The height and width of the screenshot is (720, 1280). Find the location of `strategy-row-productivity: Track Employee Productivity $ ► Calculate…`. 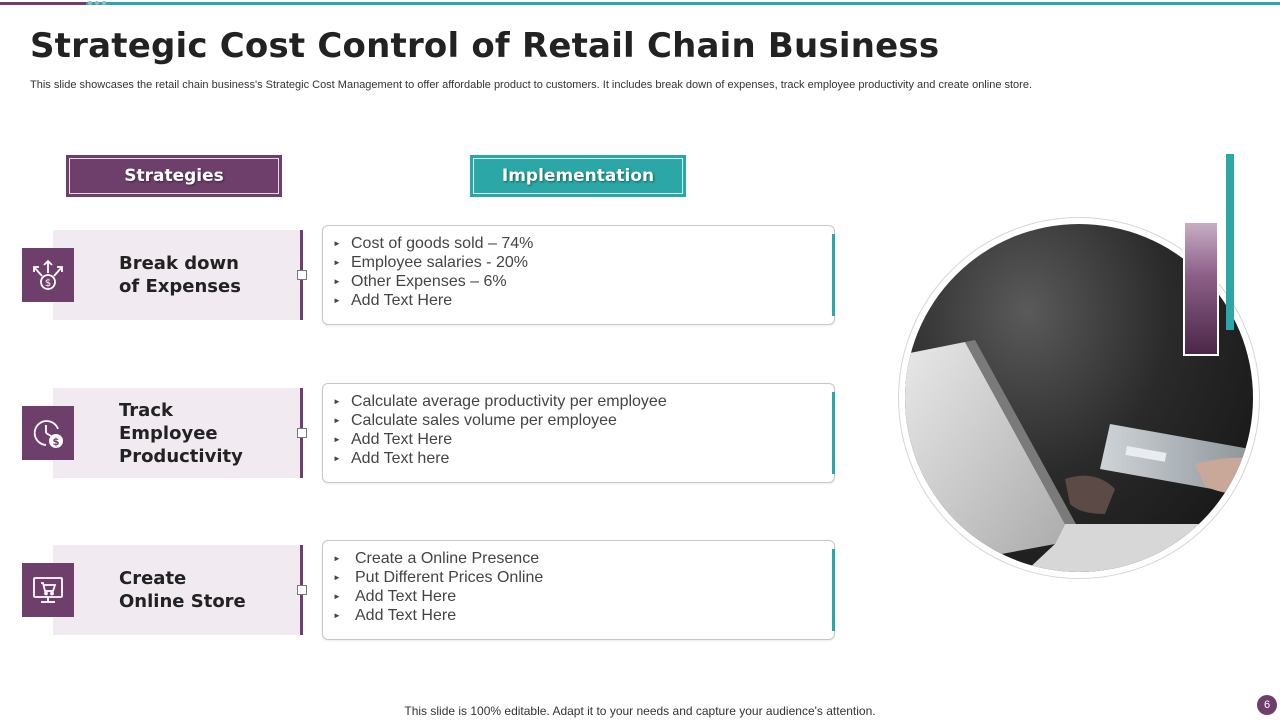

strategy-row-productivity: Track Employee Productivity $ ► Calculate… is located at coordinates (432, 435).